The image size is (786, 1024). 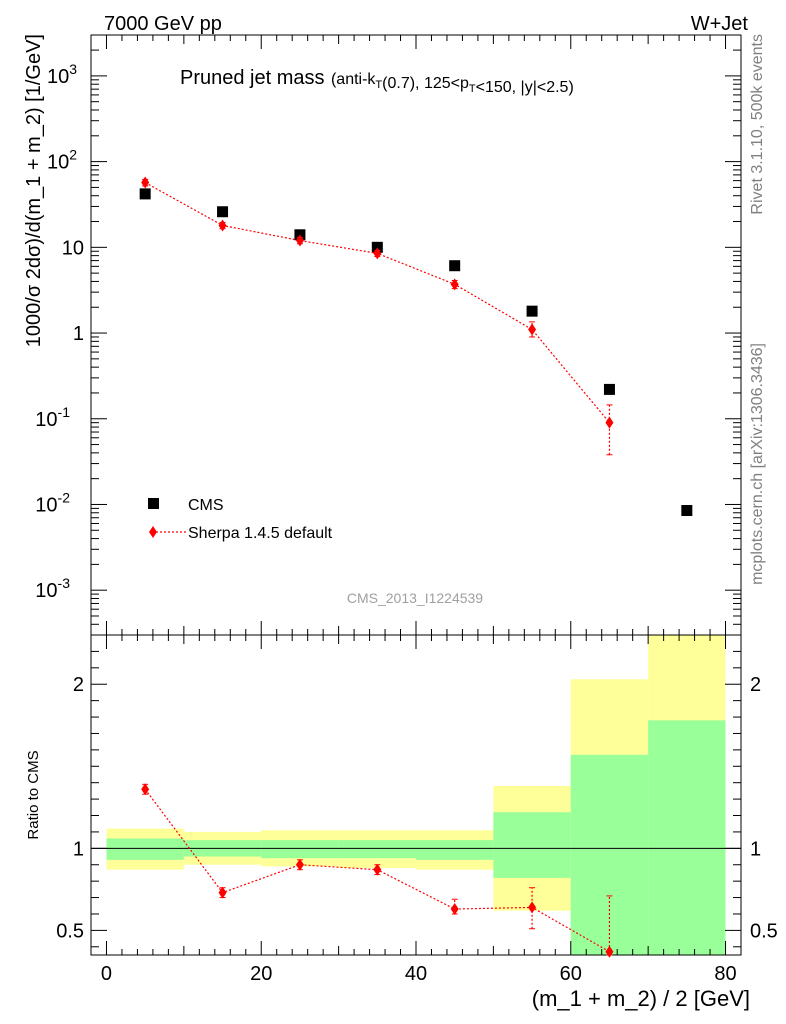 What do you see at coordinates (261, 974) in the screenshot?
I see `ratio-xtick-label: 20` at bounding box center [261, 974].